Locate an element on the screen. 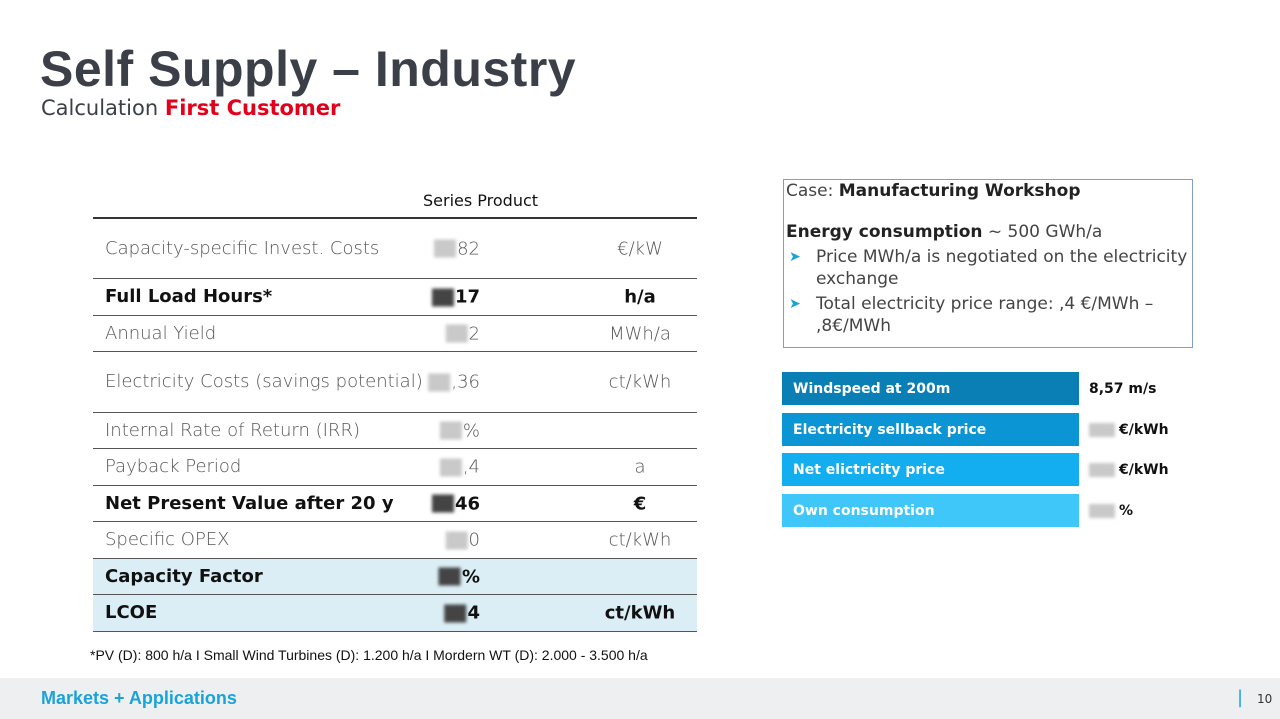 The width and height of the screenshot is (1280, 719). metric-value: 8,57 m/s is located at coordinates (1122, 389).